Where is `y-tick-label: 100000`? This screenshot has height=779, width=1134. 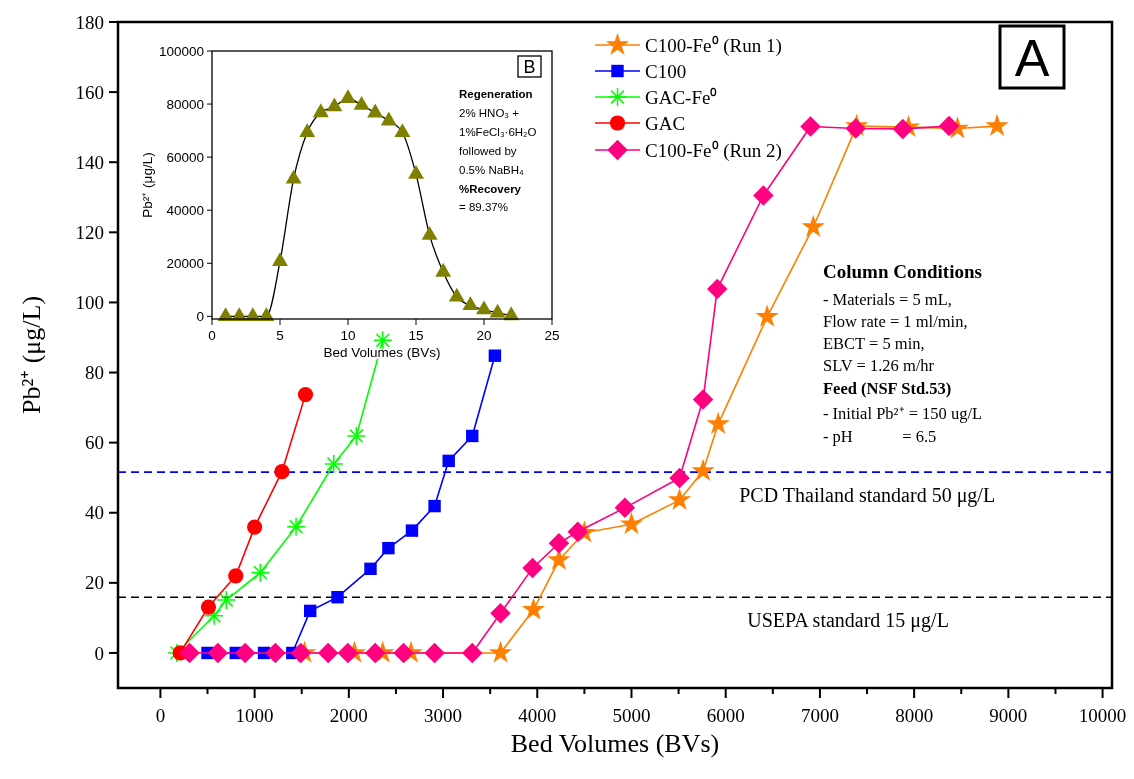
y-tick-label: 100000 is located at coordinates (181, 51).